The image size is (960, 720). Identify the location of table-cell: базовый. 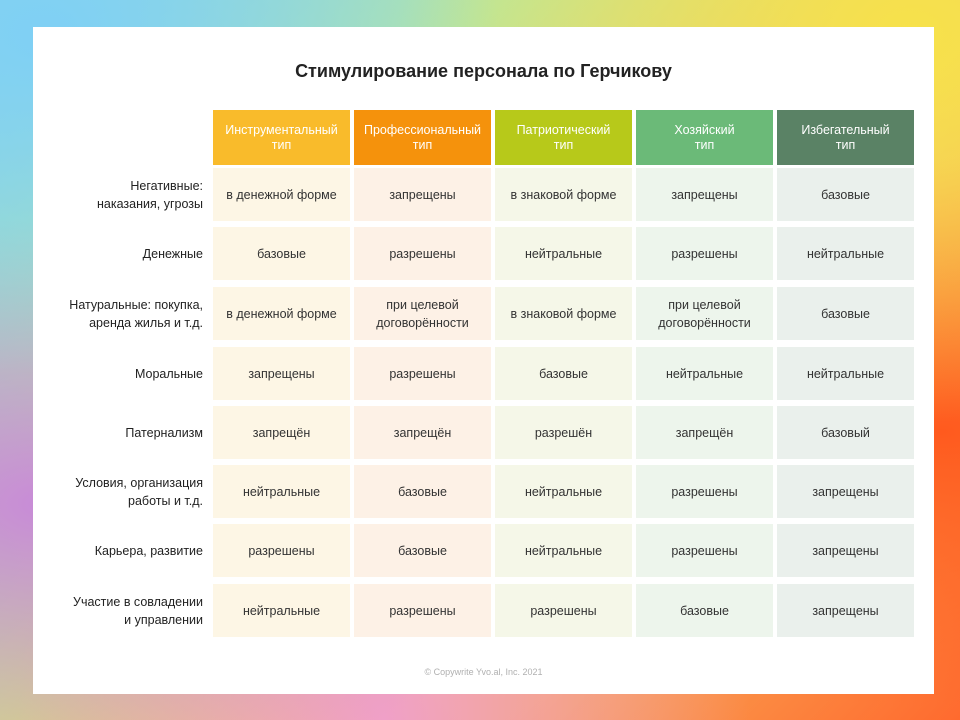
(845, 432).